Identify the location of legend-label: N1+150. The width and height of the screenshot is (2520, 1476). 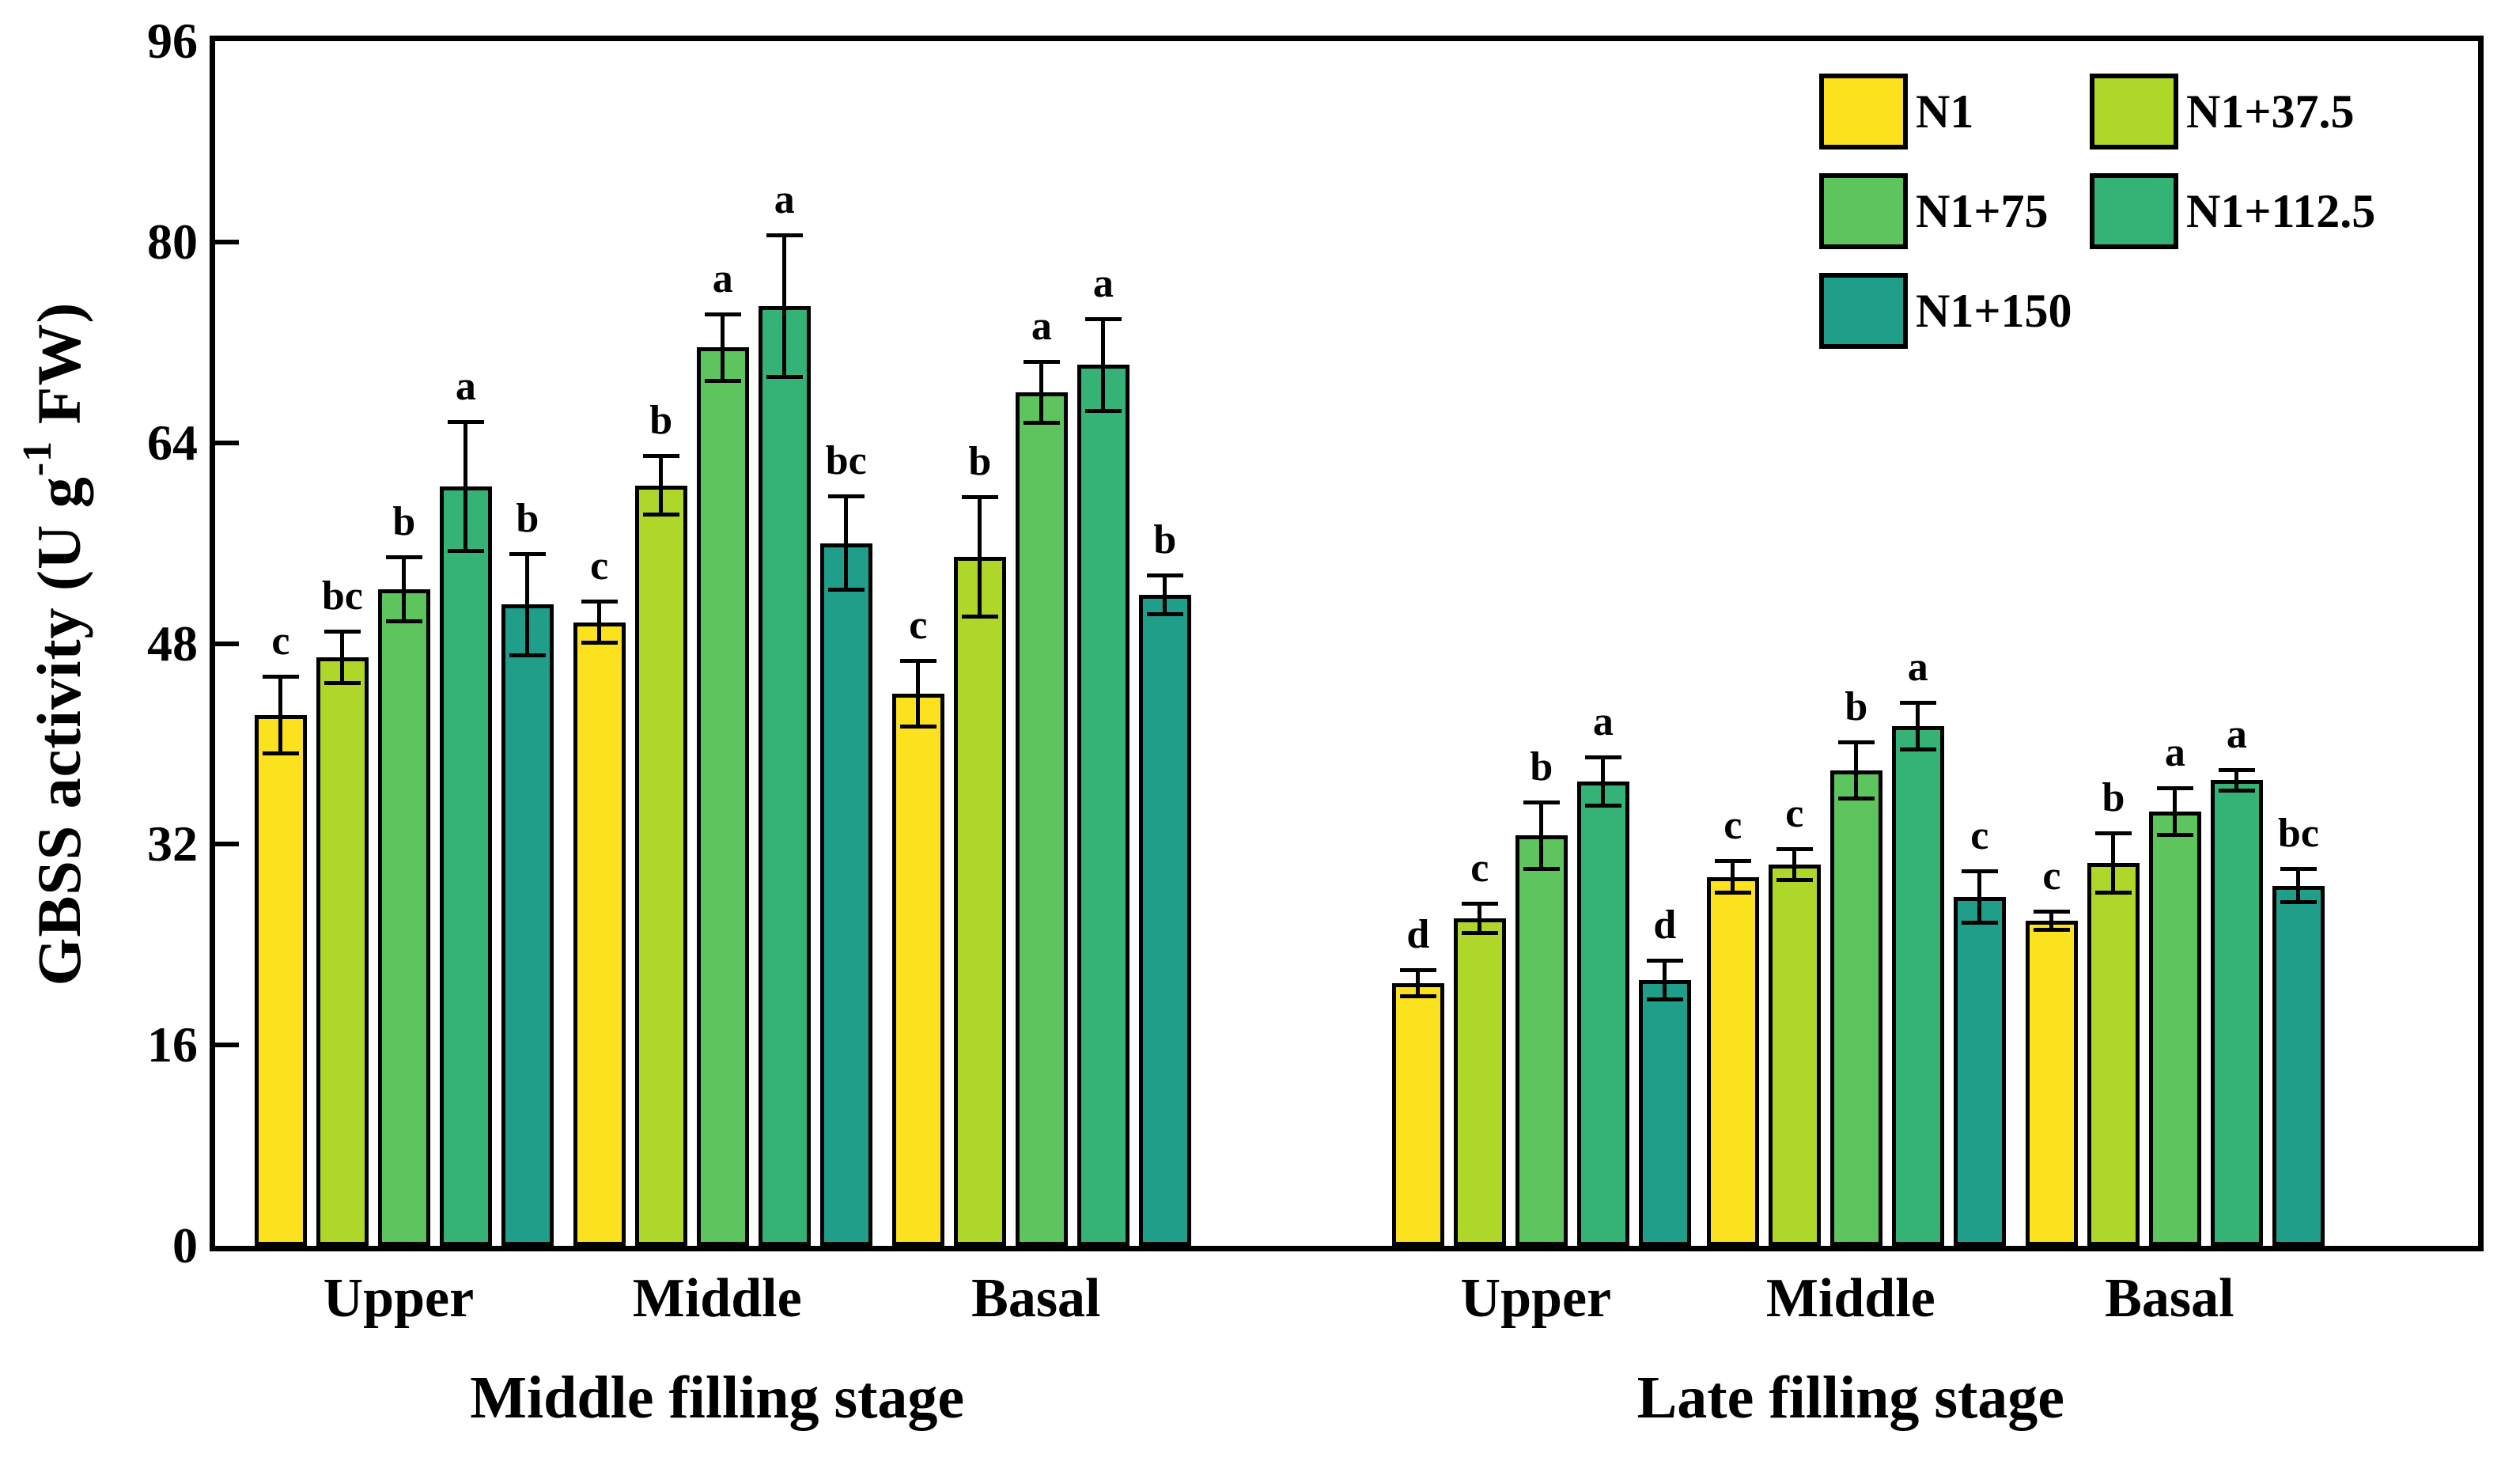
(1994, 311).